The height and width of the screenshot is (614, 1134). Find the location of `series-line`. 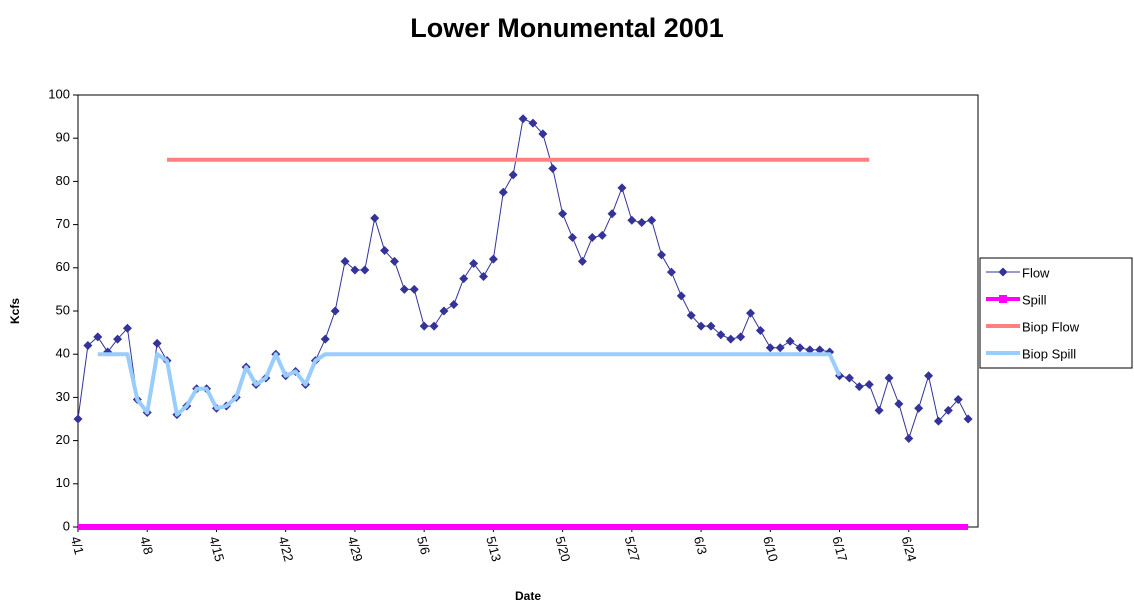

series-line is located at coordinates (469, 384).